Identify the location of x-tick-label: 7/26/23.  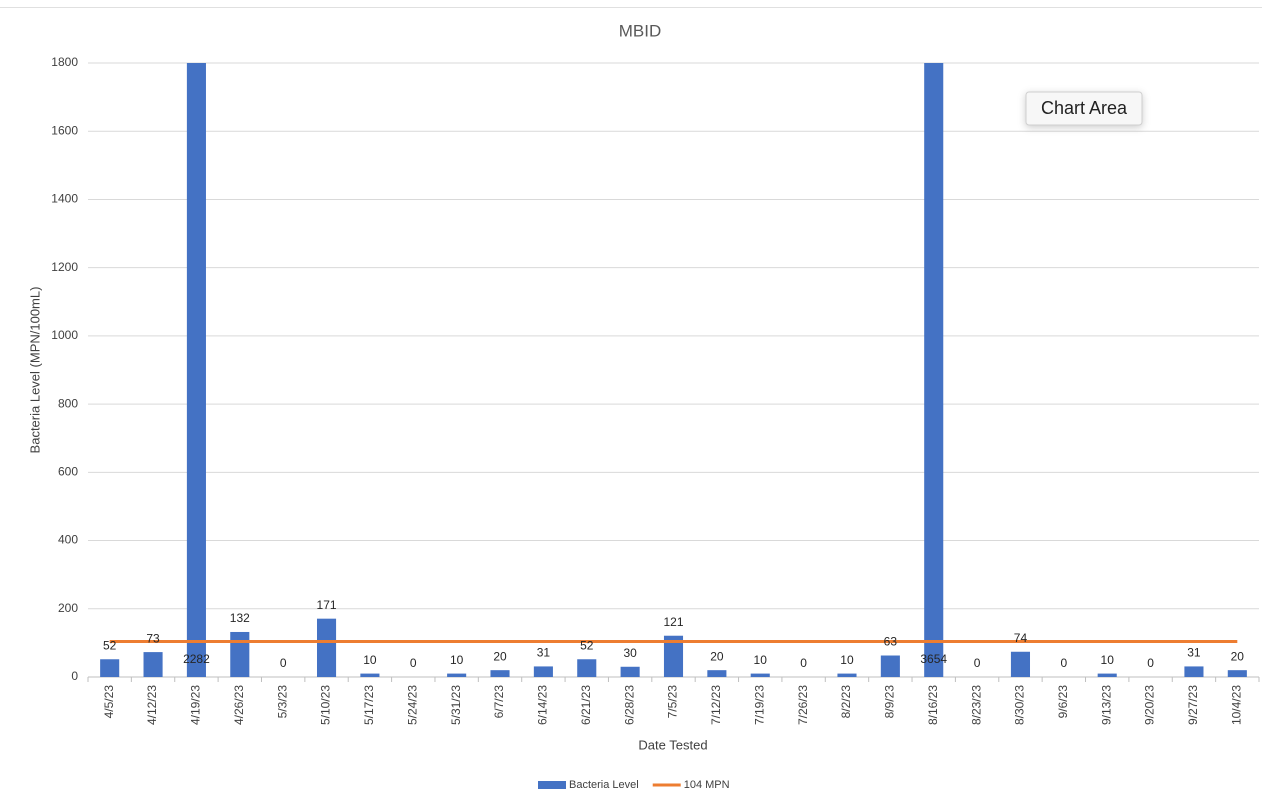
(803, 705).